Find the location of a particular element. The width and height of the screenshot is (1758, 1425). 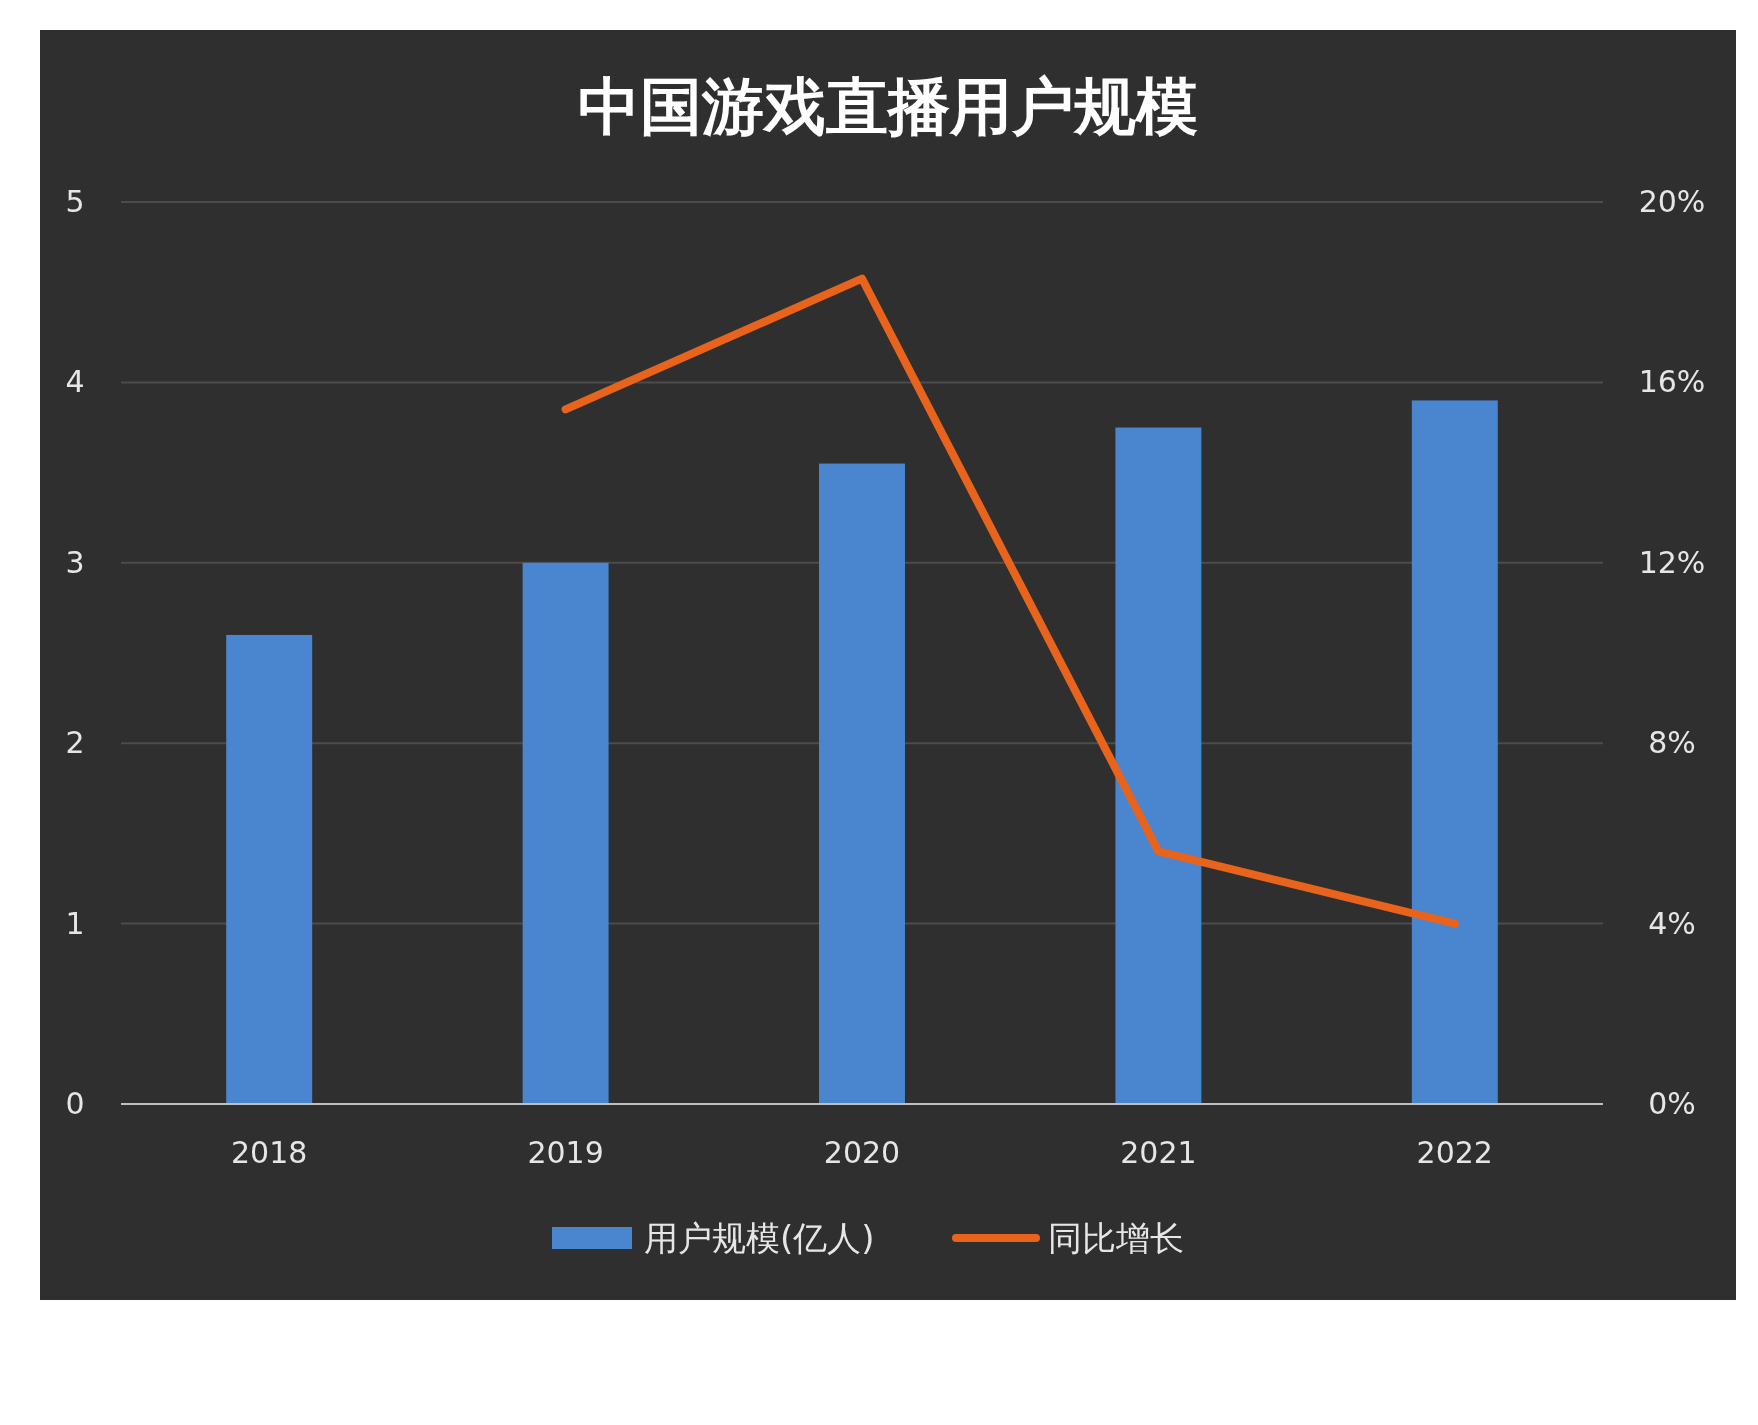

y-tick-label: 3 is located at coordinates (75, 562).